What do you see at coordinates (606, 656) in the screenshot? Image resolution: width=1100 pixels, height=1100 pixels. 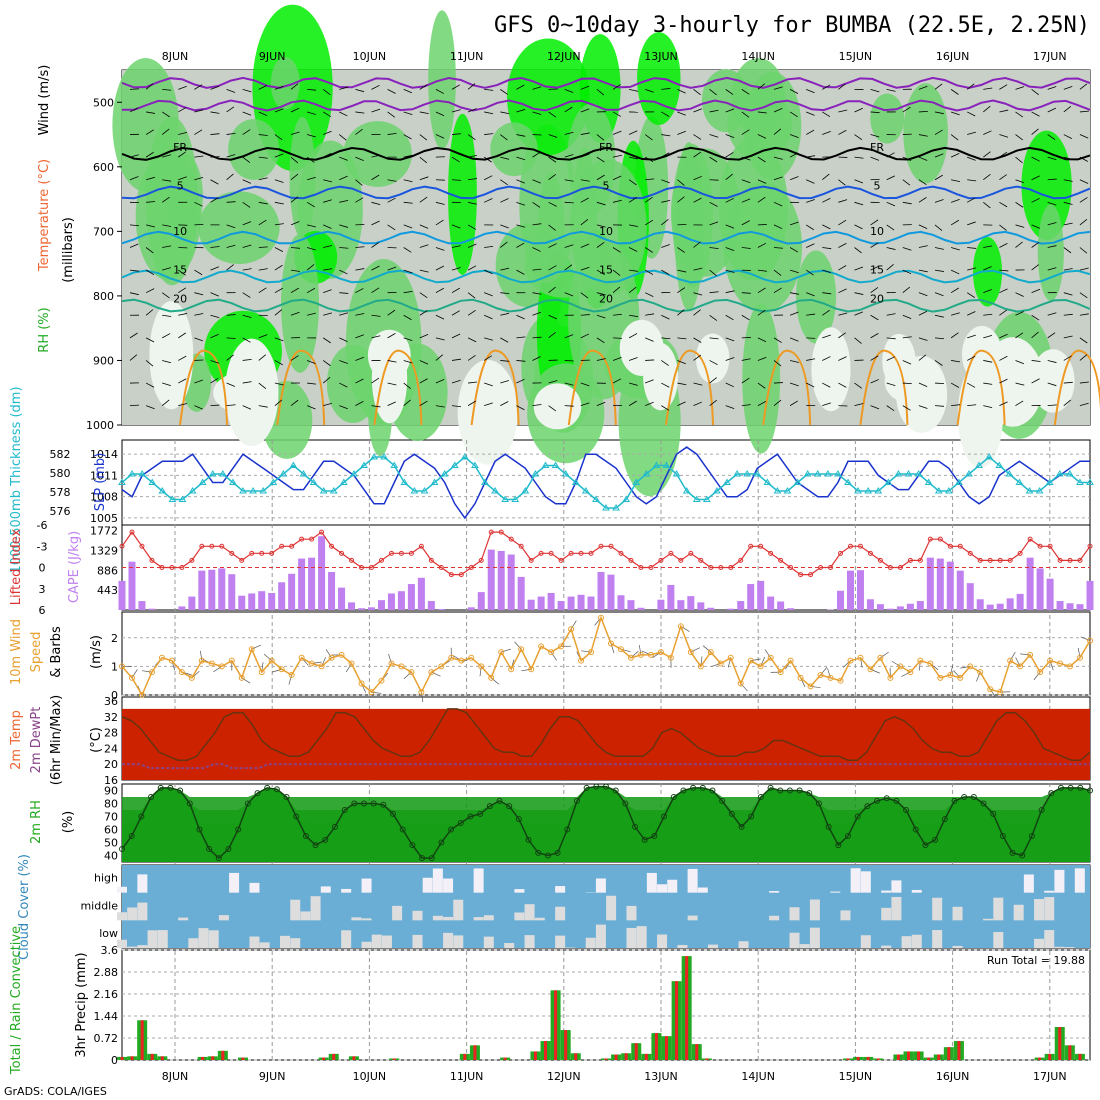 I see `wind10m-line` at bounding box center [606, 656].